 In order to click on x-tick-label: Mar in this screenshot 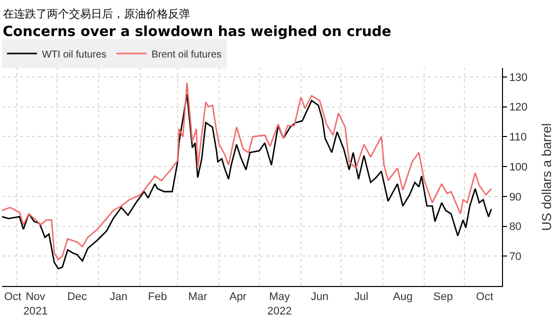, I will do `click(198, 297)`.